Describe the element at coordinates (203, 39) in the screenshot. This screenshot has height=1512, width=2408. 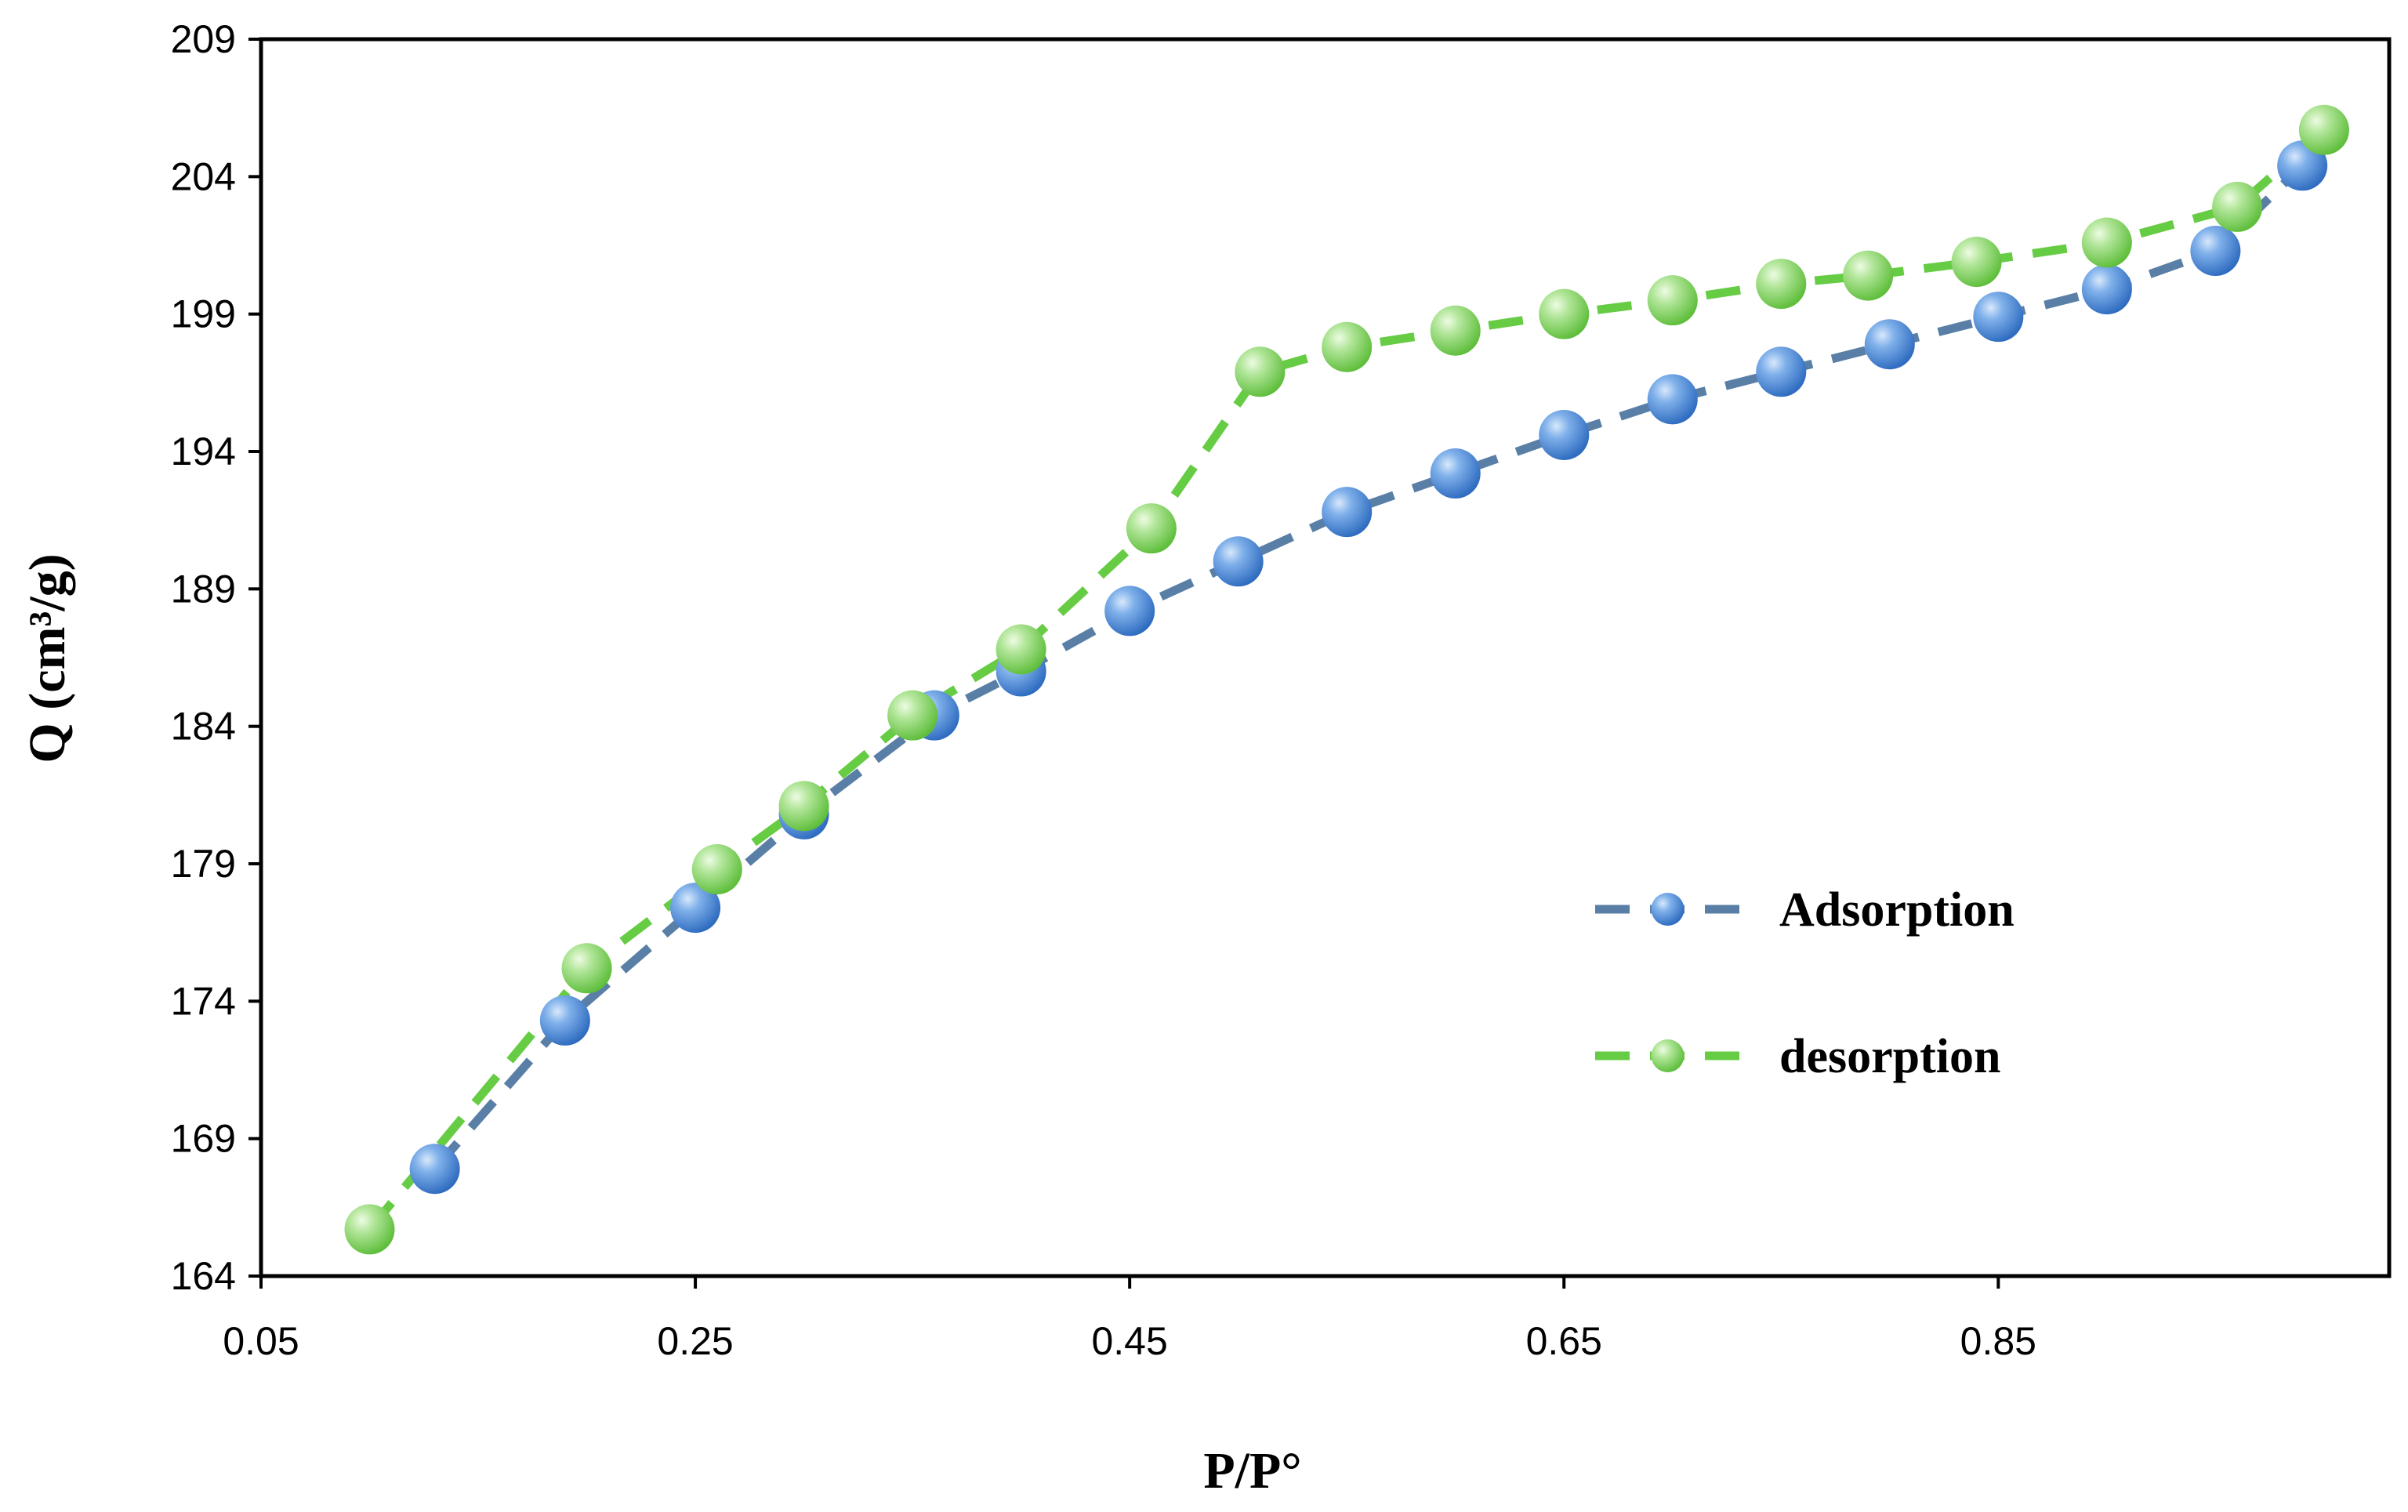
I see `y-tick-label: 209` at that location.